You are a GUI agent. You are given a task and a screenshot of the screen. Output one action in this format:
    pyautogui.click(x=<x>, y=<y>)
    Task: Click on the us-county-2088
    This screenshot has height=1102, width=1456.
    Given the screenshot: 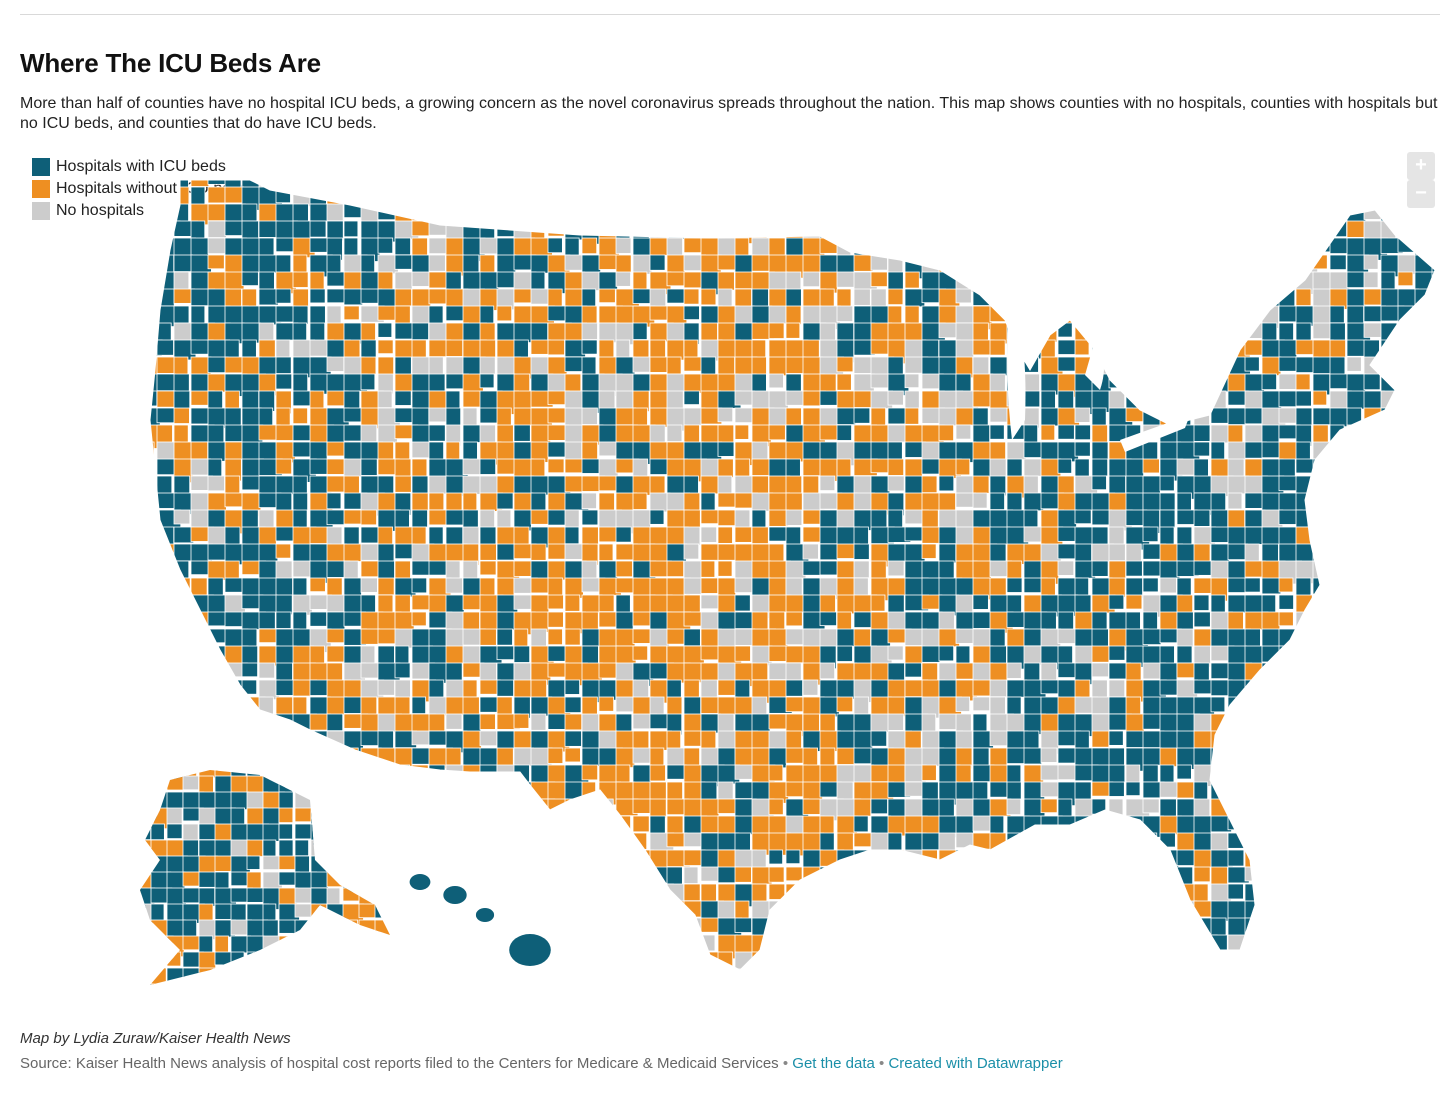 What is the action you would take?
    pyautogui.click(x=1168, y=621)
    